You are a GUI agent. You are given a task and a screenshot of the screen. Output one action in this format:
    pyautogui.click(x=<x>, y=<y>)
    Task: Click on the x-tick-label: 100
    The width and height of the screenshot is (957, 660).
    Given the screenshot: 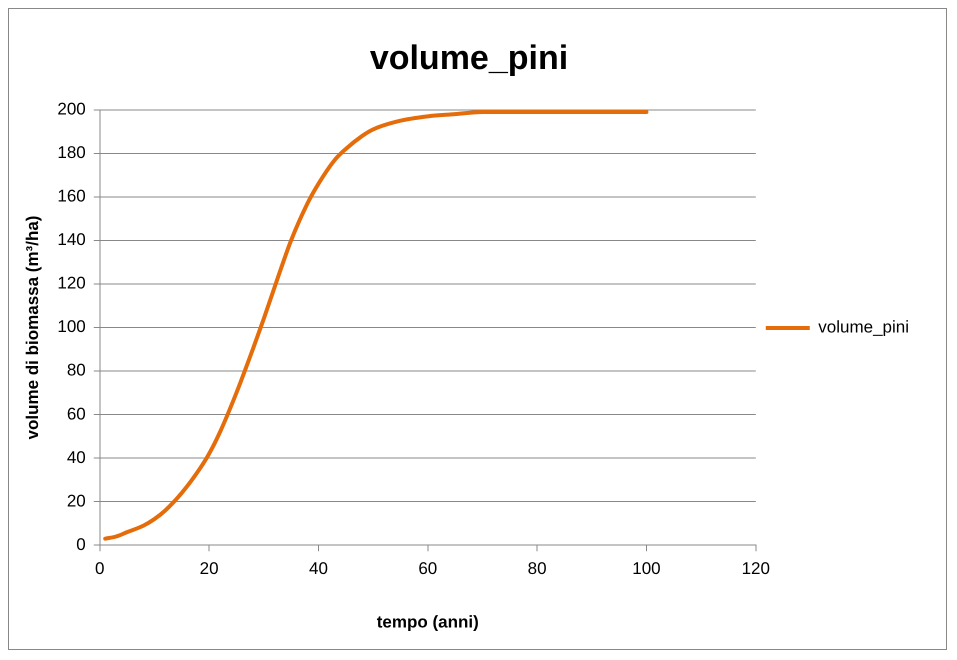 What is the action you would take?
    pyautogui.click(x=646, y=568)
    